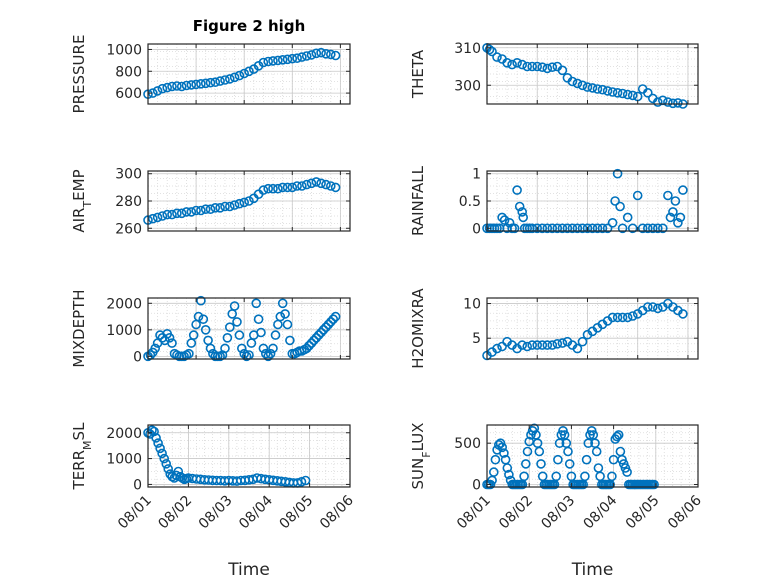 The height and width of the screenshot is (583, 778). What do you see at coordinates (592, 74) in the screenshot?
I see `axes-frame` at bounding box center [592, 74].